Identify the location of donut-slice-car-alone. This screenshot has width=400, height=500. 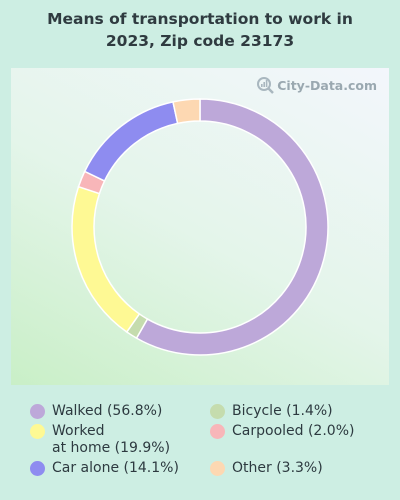
(131, 141).